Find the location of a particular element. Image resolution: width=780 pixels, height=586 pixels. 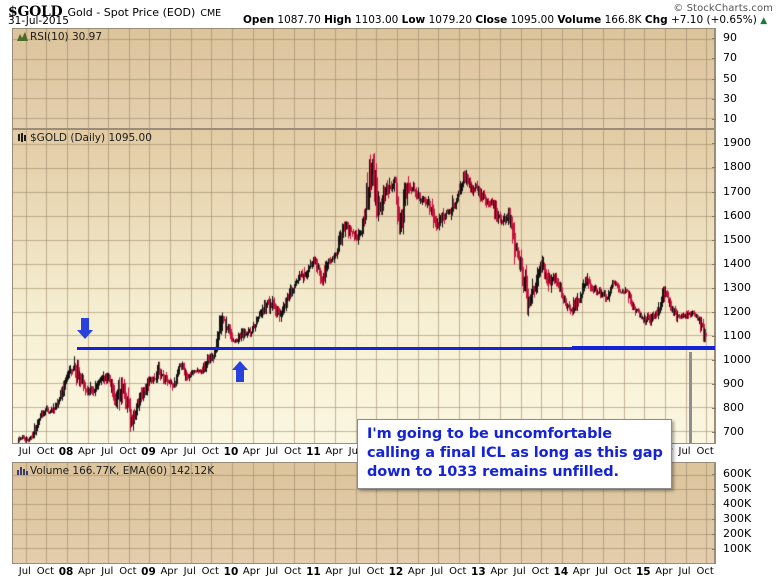

up-arrow-marker is located at coordinates (240, 373).